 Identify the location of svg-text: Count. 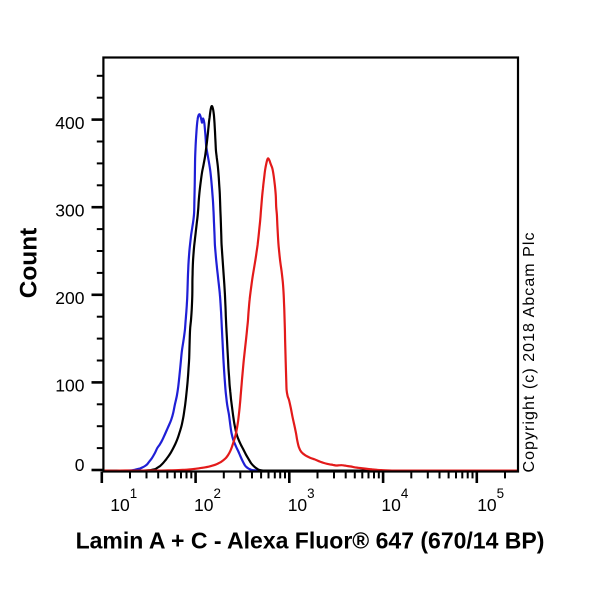
(29, 263).